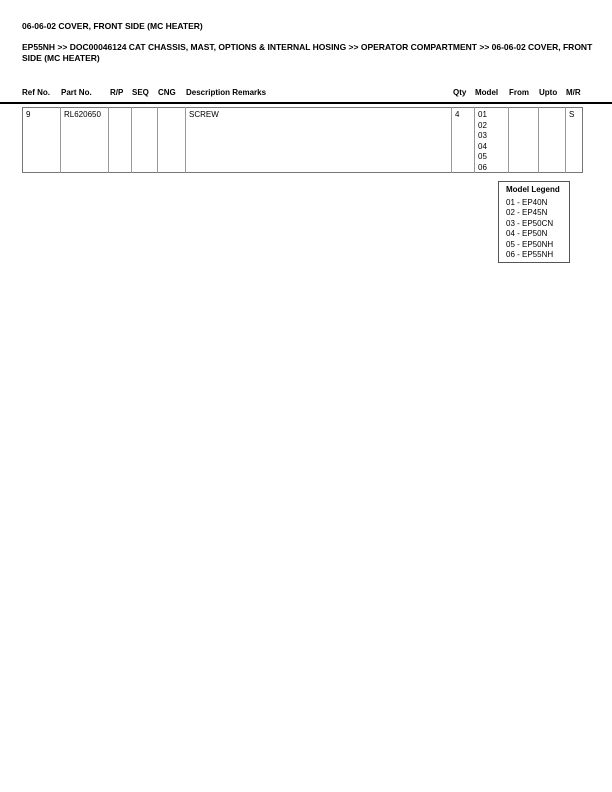 This screenshot has height=792, width=612. What do you see at coordinates (482, 146) in the screenshot?
I see `model-code: 04` at bounding box center [482, 146].